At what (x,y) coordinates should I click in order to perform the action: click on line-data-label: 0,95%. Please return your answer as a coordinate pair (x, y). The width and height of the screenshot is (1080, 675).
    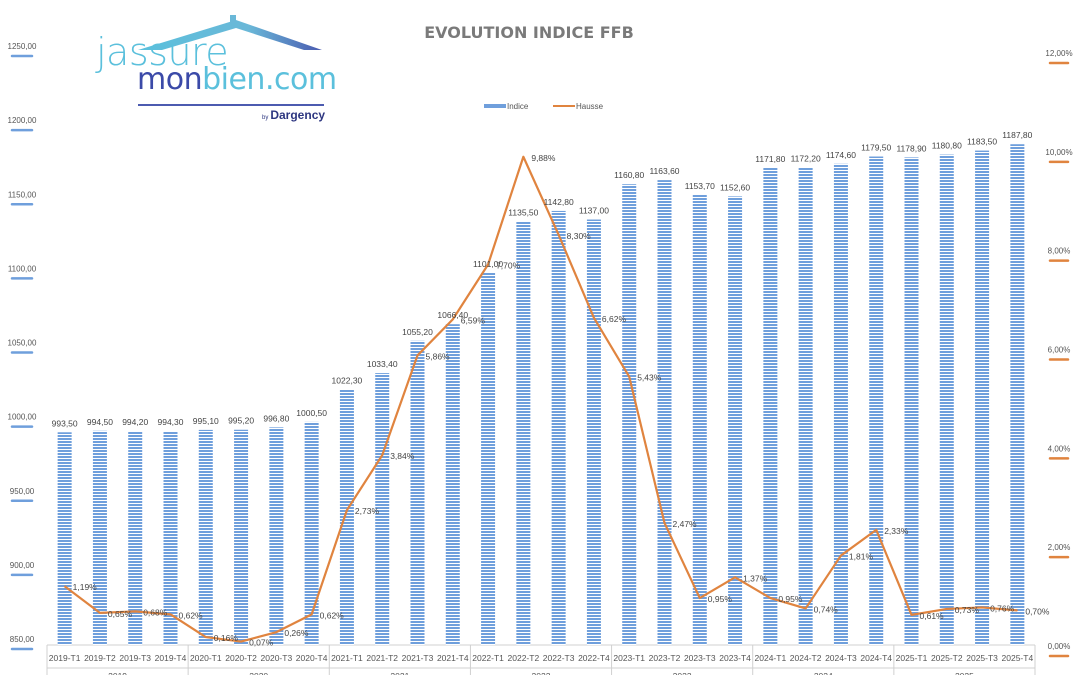
    Looking at the image, I should click on (790, 599).